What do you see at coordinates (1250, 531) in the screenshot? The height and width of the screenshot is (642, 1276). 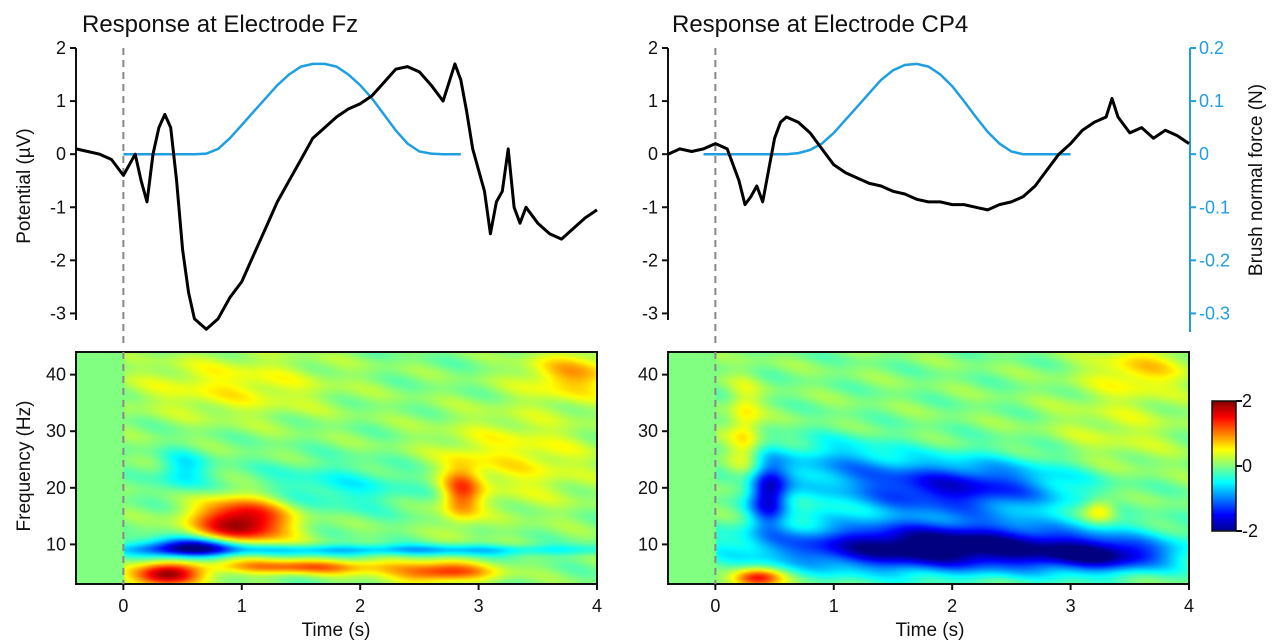 I see `colorbar-tick-label: -2` at bounding box center [1250, 531].